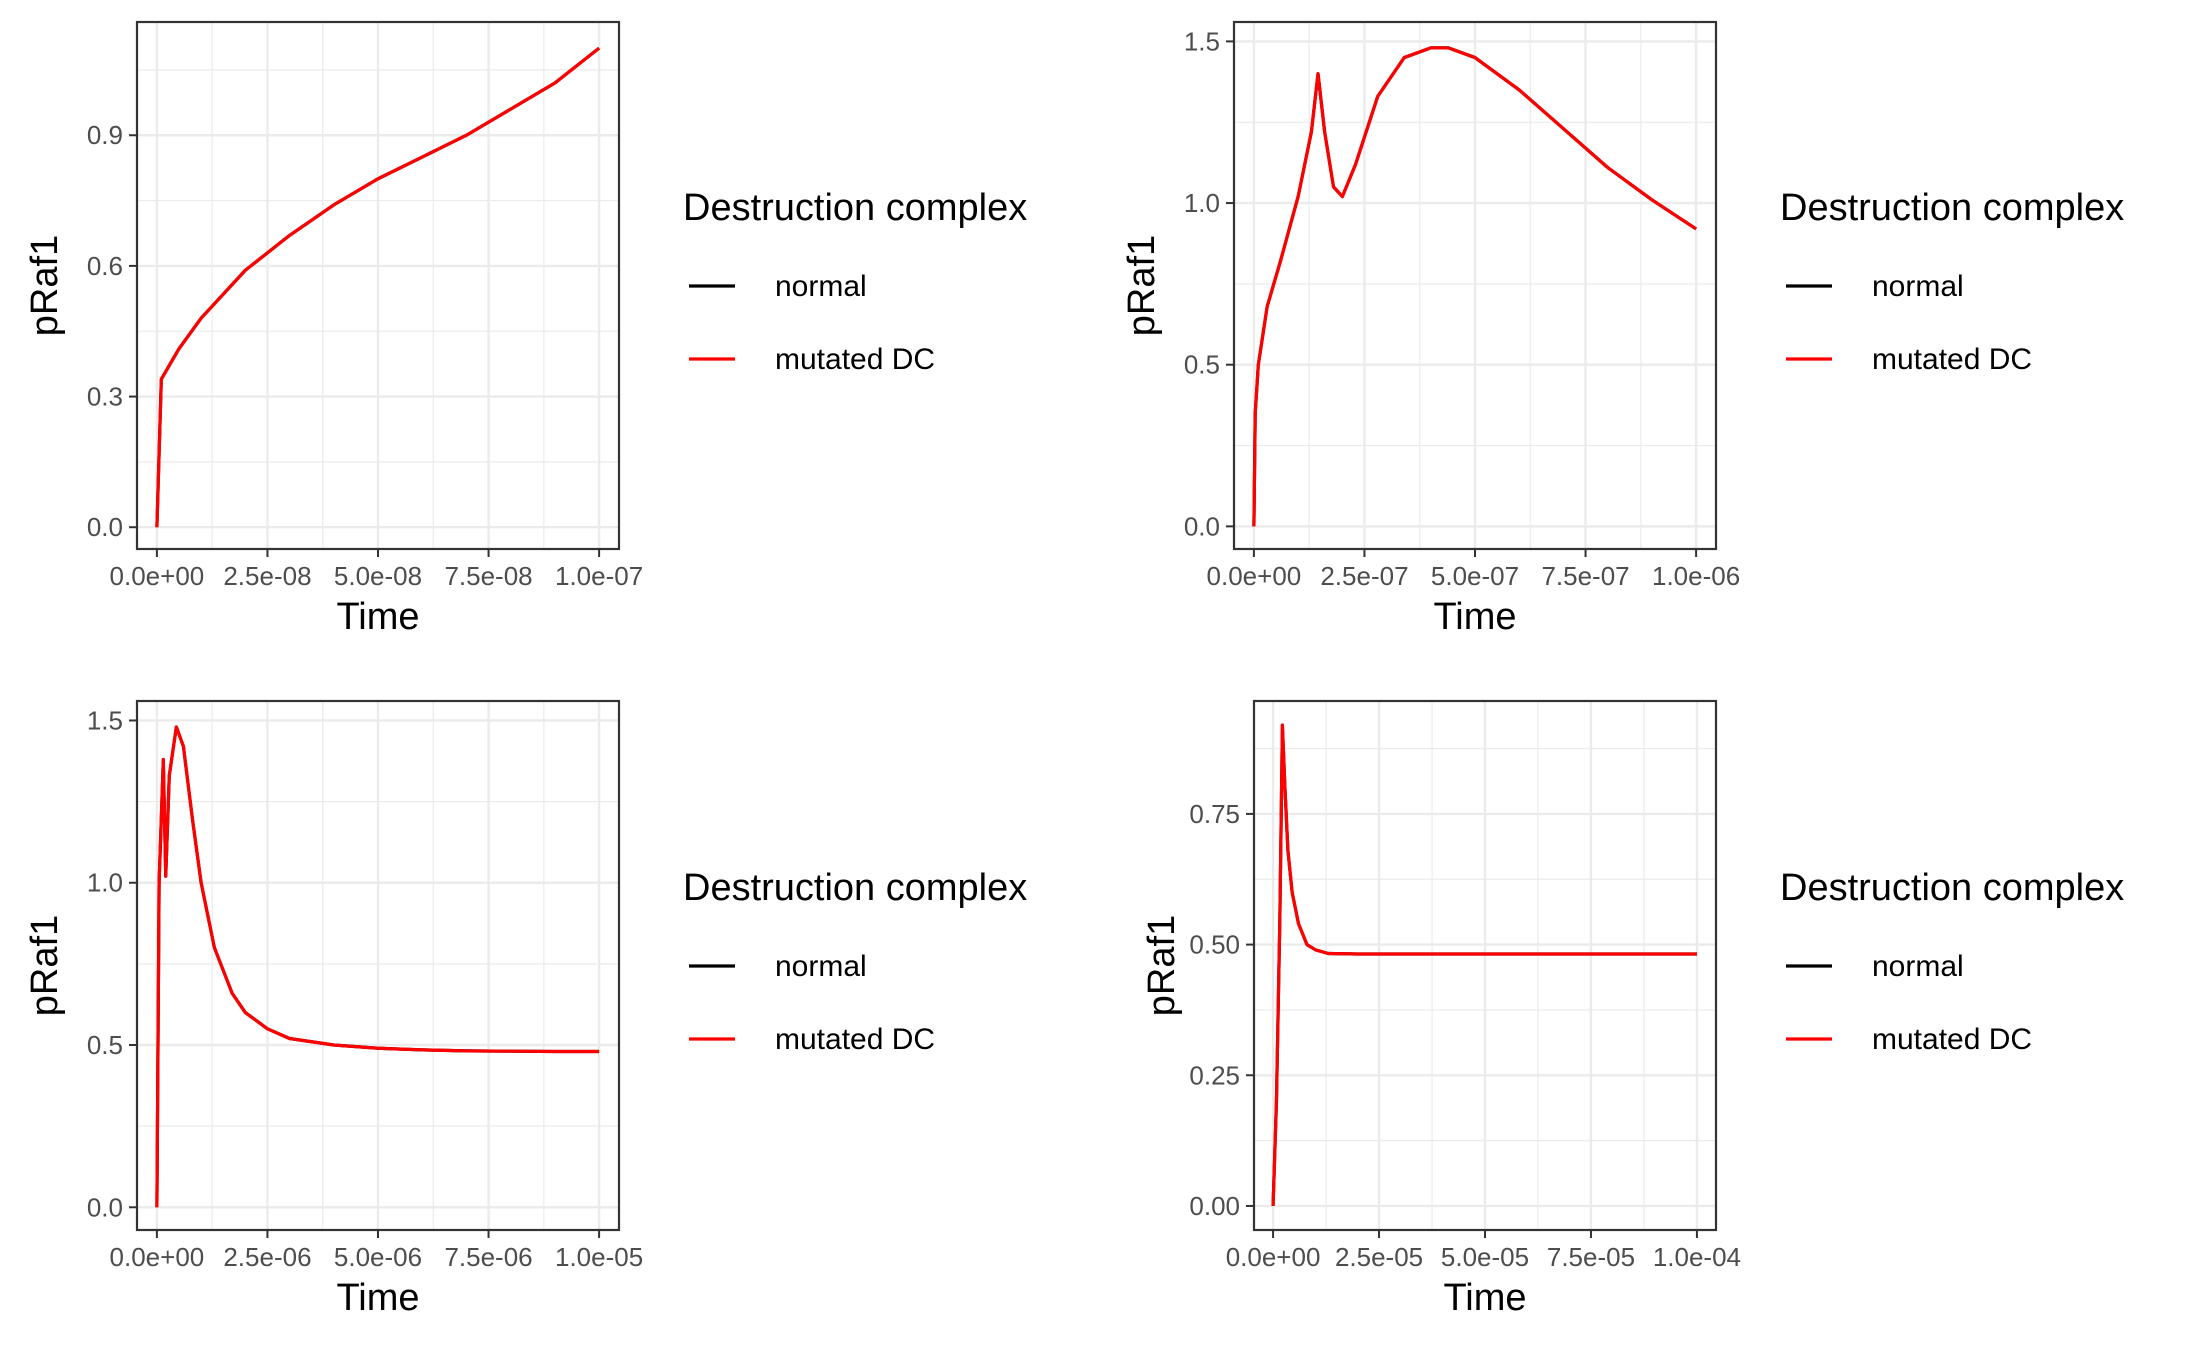 This screenshot has height=1350, width=2187. What do you see at coordinates (105, 397) in the screenshot?
I see `y-tick-label: 0.3` at bounding box center [105, 397].